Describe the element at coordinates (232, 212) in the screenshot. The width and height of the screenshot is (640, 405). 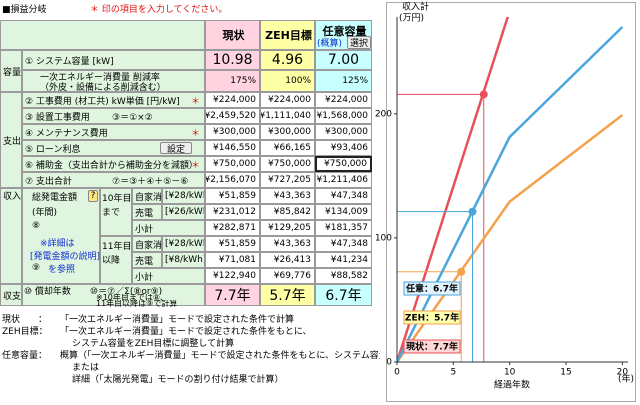
I see `value-cell: ¥231,012` at that location.